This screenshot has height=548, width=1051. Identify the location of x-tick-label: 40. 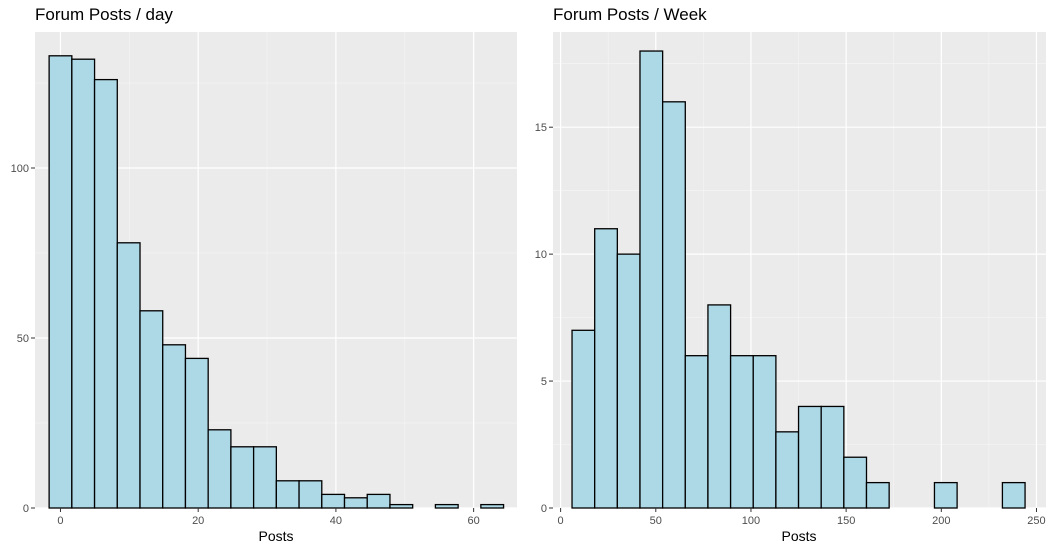
(336, 521).